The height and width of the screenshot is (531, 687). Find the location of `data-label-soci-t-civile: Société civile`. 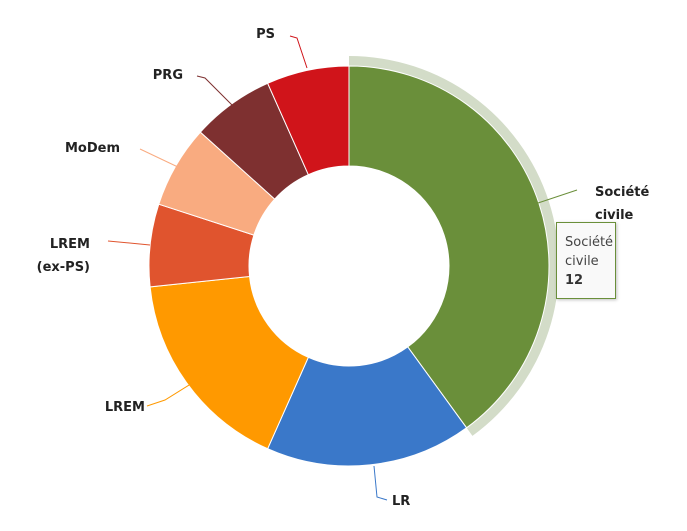

data-label-soci-t-civile: Société civile is located at coordinates (622, 204).